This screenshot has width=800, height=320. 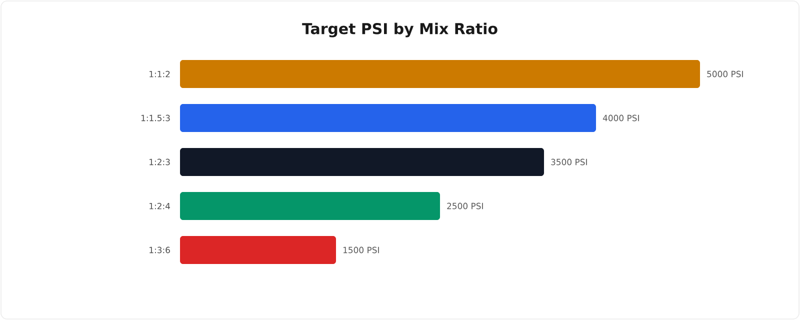 What do you see at coordinates (160, 162) in the screenshot?
I see `y-tick-label: 1:2:3` at bounding box center [160, 162].